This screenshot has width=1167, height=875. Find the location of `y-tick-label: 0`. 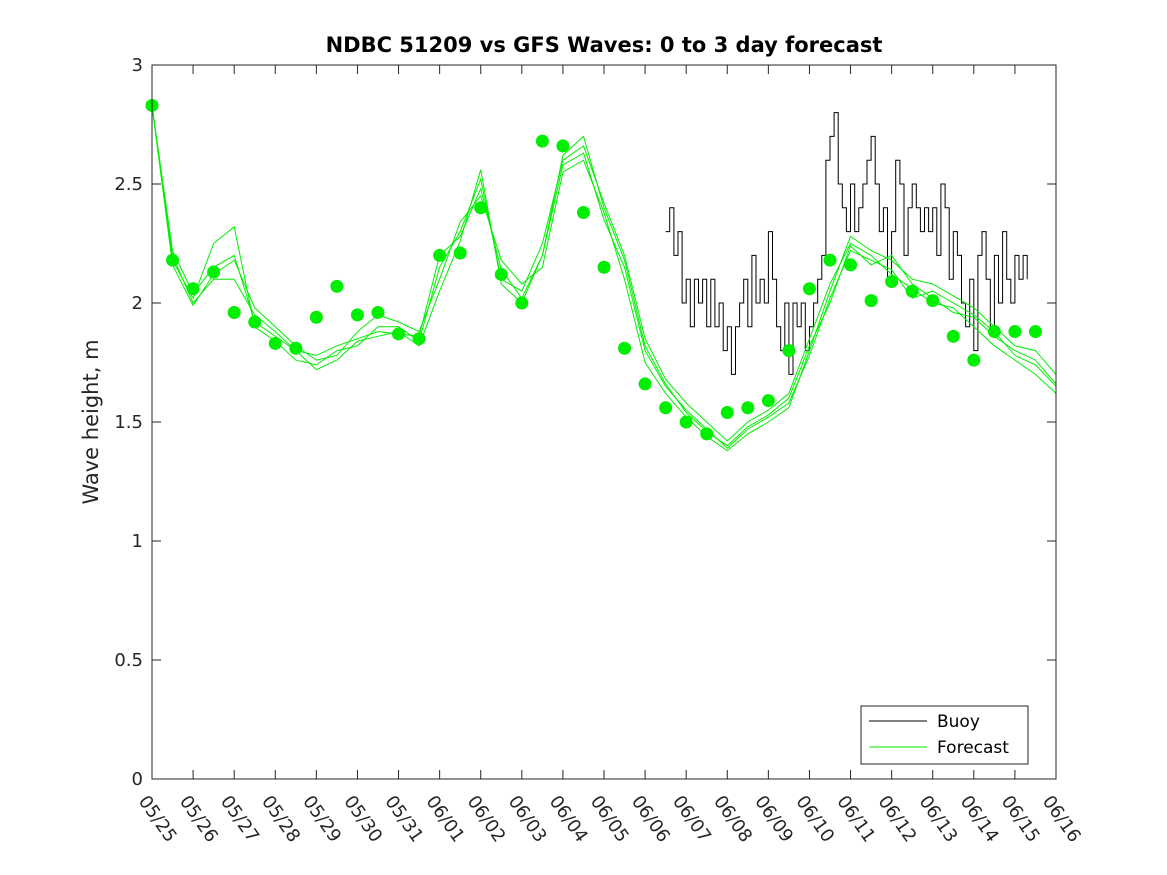

y-tick-label: 0 is located at coordinates (137, 779).